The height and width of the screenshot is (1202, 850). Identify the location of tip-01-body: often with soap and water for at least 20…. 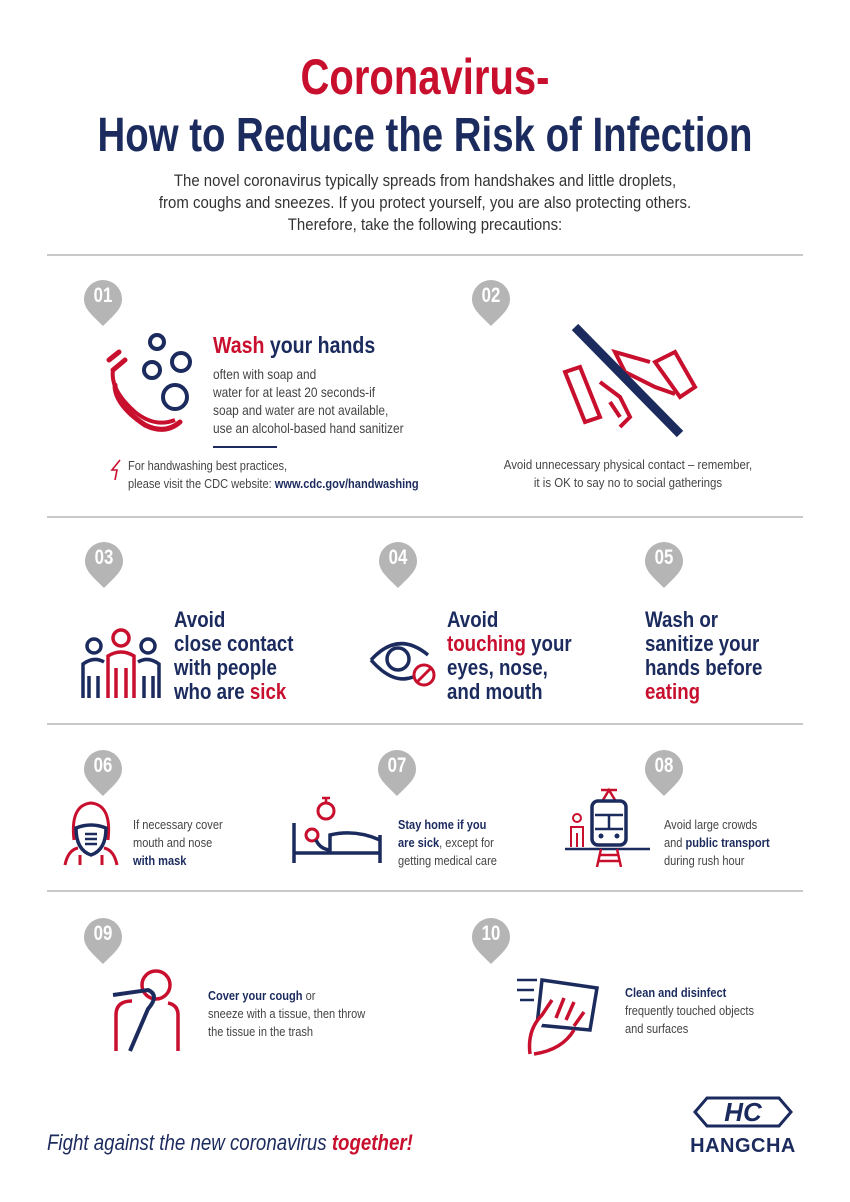
(308, 401).